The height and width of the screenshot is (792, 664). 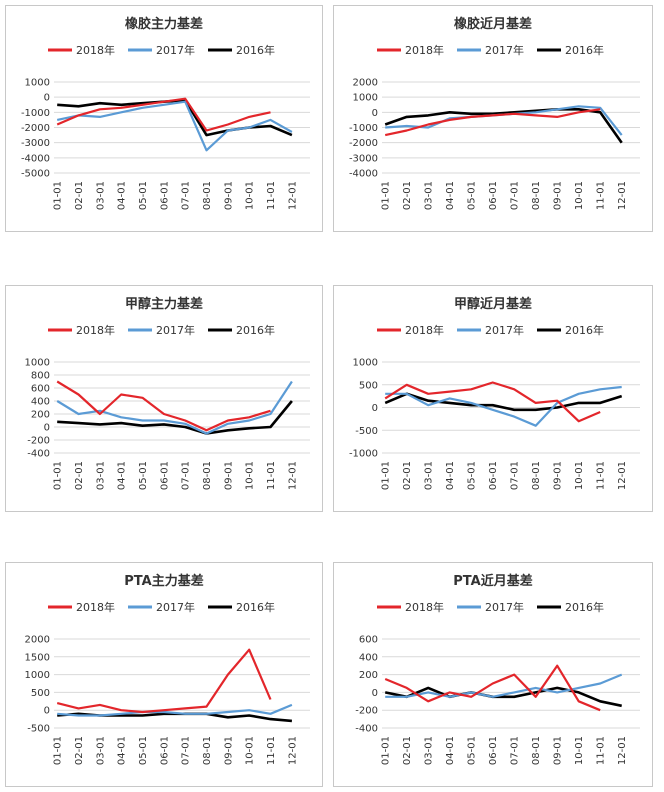 I want to click on y-tick-label: 500, so click(x=40, y=693).